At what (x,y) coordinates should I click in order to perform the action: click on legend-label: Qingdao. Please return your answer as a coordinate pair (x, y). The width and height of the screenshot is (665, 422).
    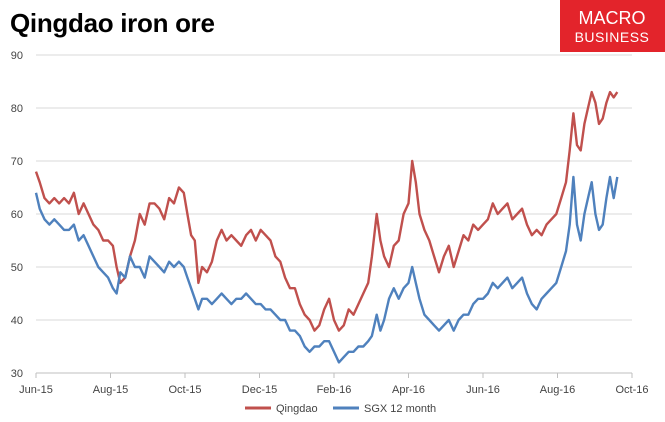
    Looking at the image, I should click on (297, 409).